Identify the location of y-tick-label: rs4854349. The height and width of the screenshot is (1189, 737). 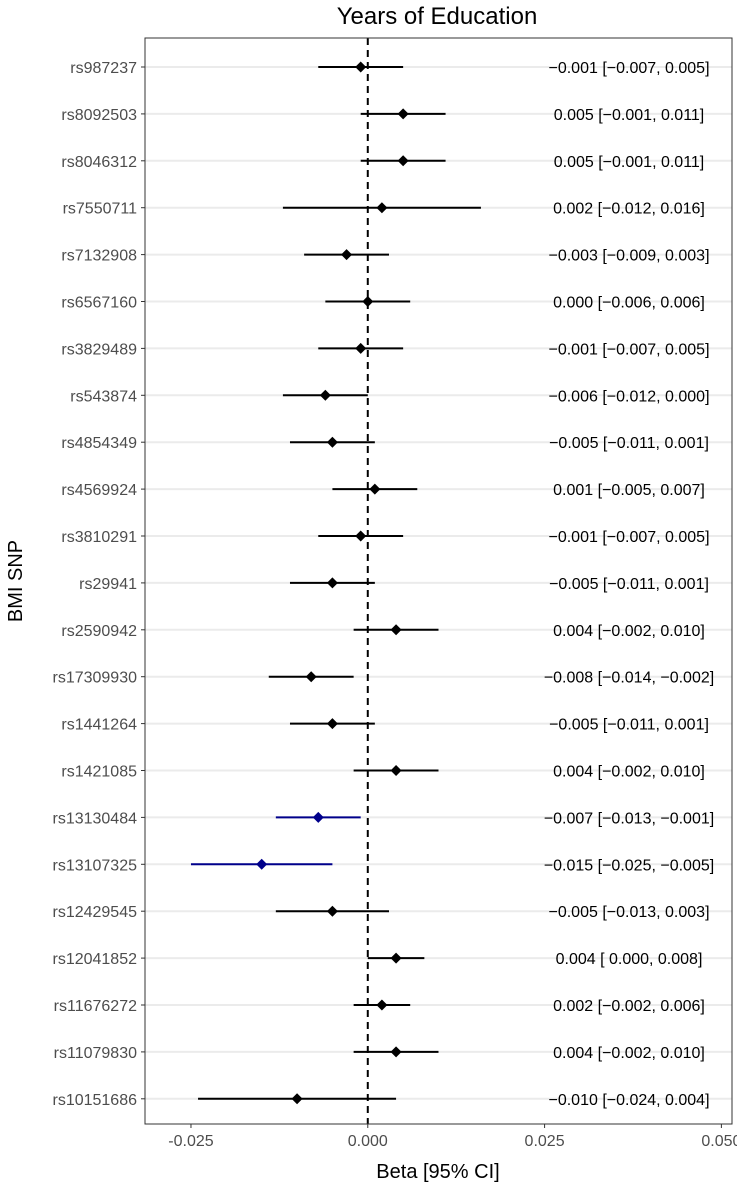
(99, 443).